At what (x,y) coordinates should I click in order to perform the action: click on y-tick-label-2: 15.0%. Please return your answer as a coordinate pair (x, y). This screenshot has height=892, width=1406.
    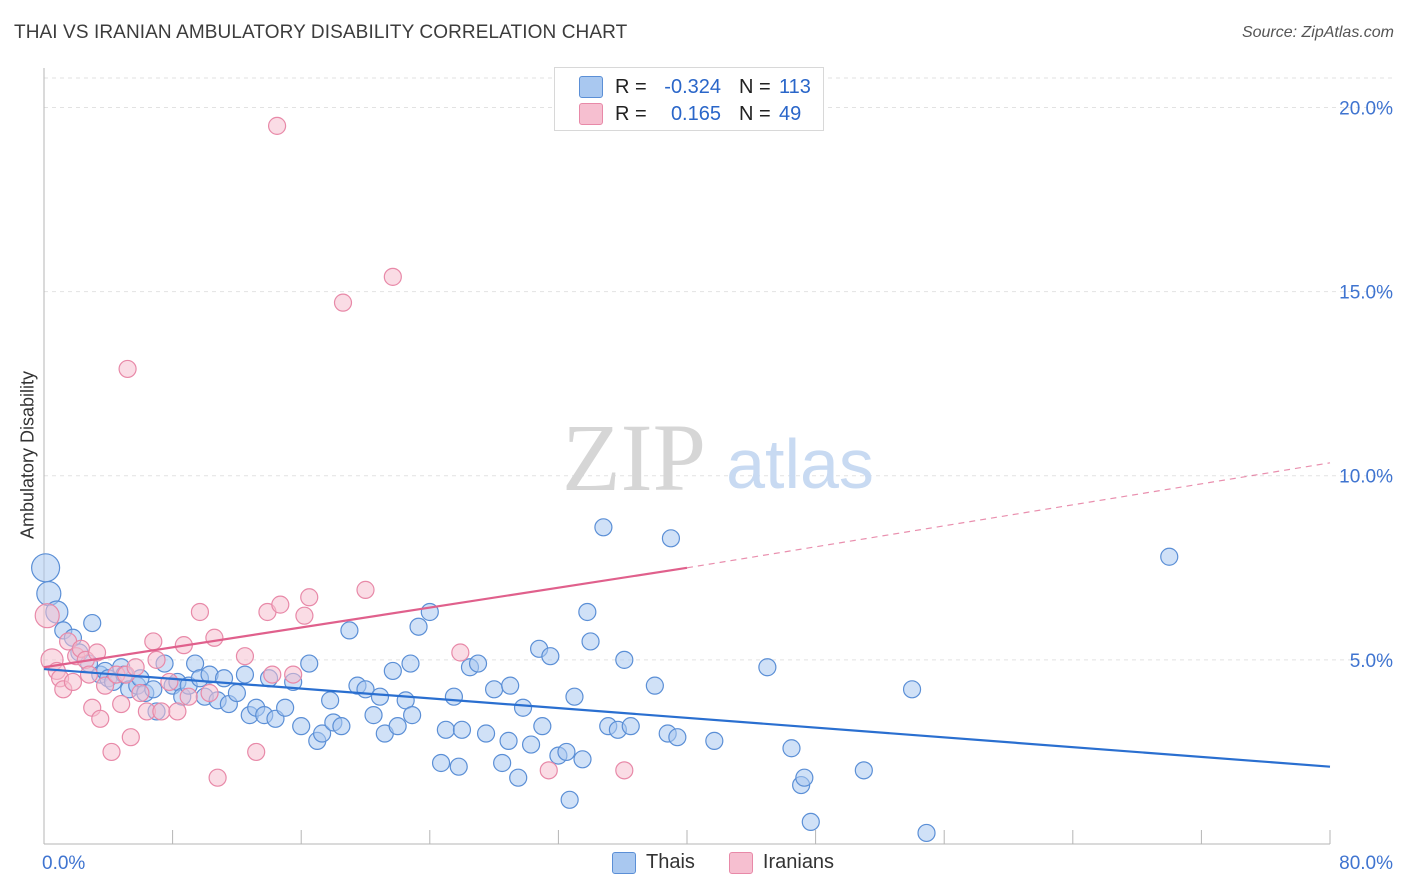
    Looking at the image, I should click on (1366, 293).